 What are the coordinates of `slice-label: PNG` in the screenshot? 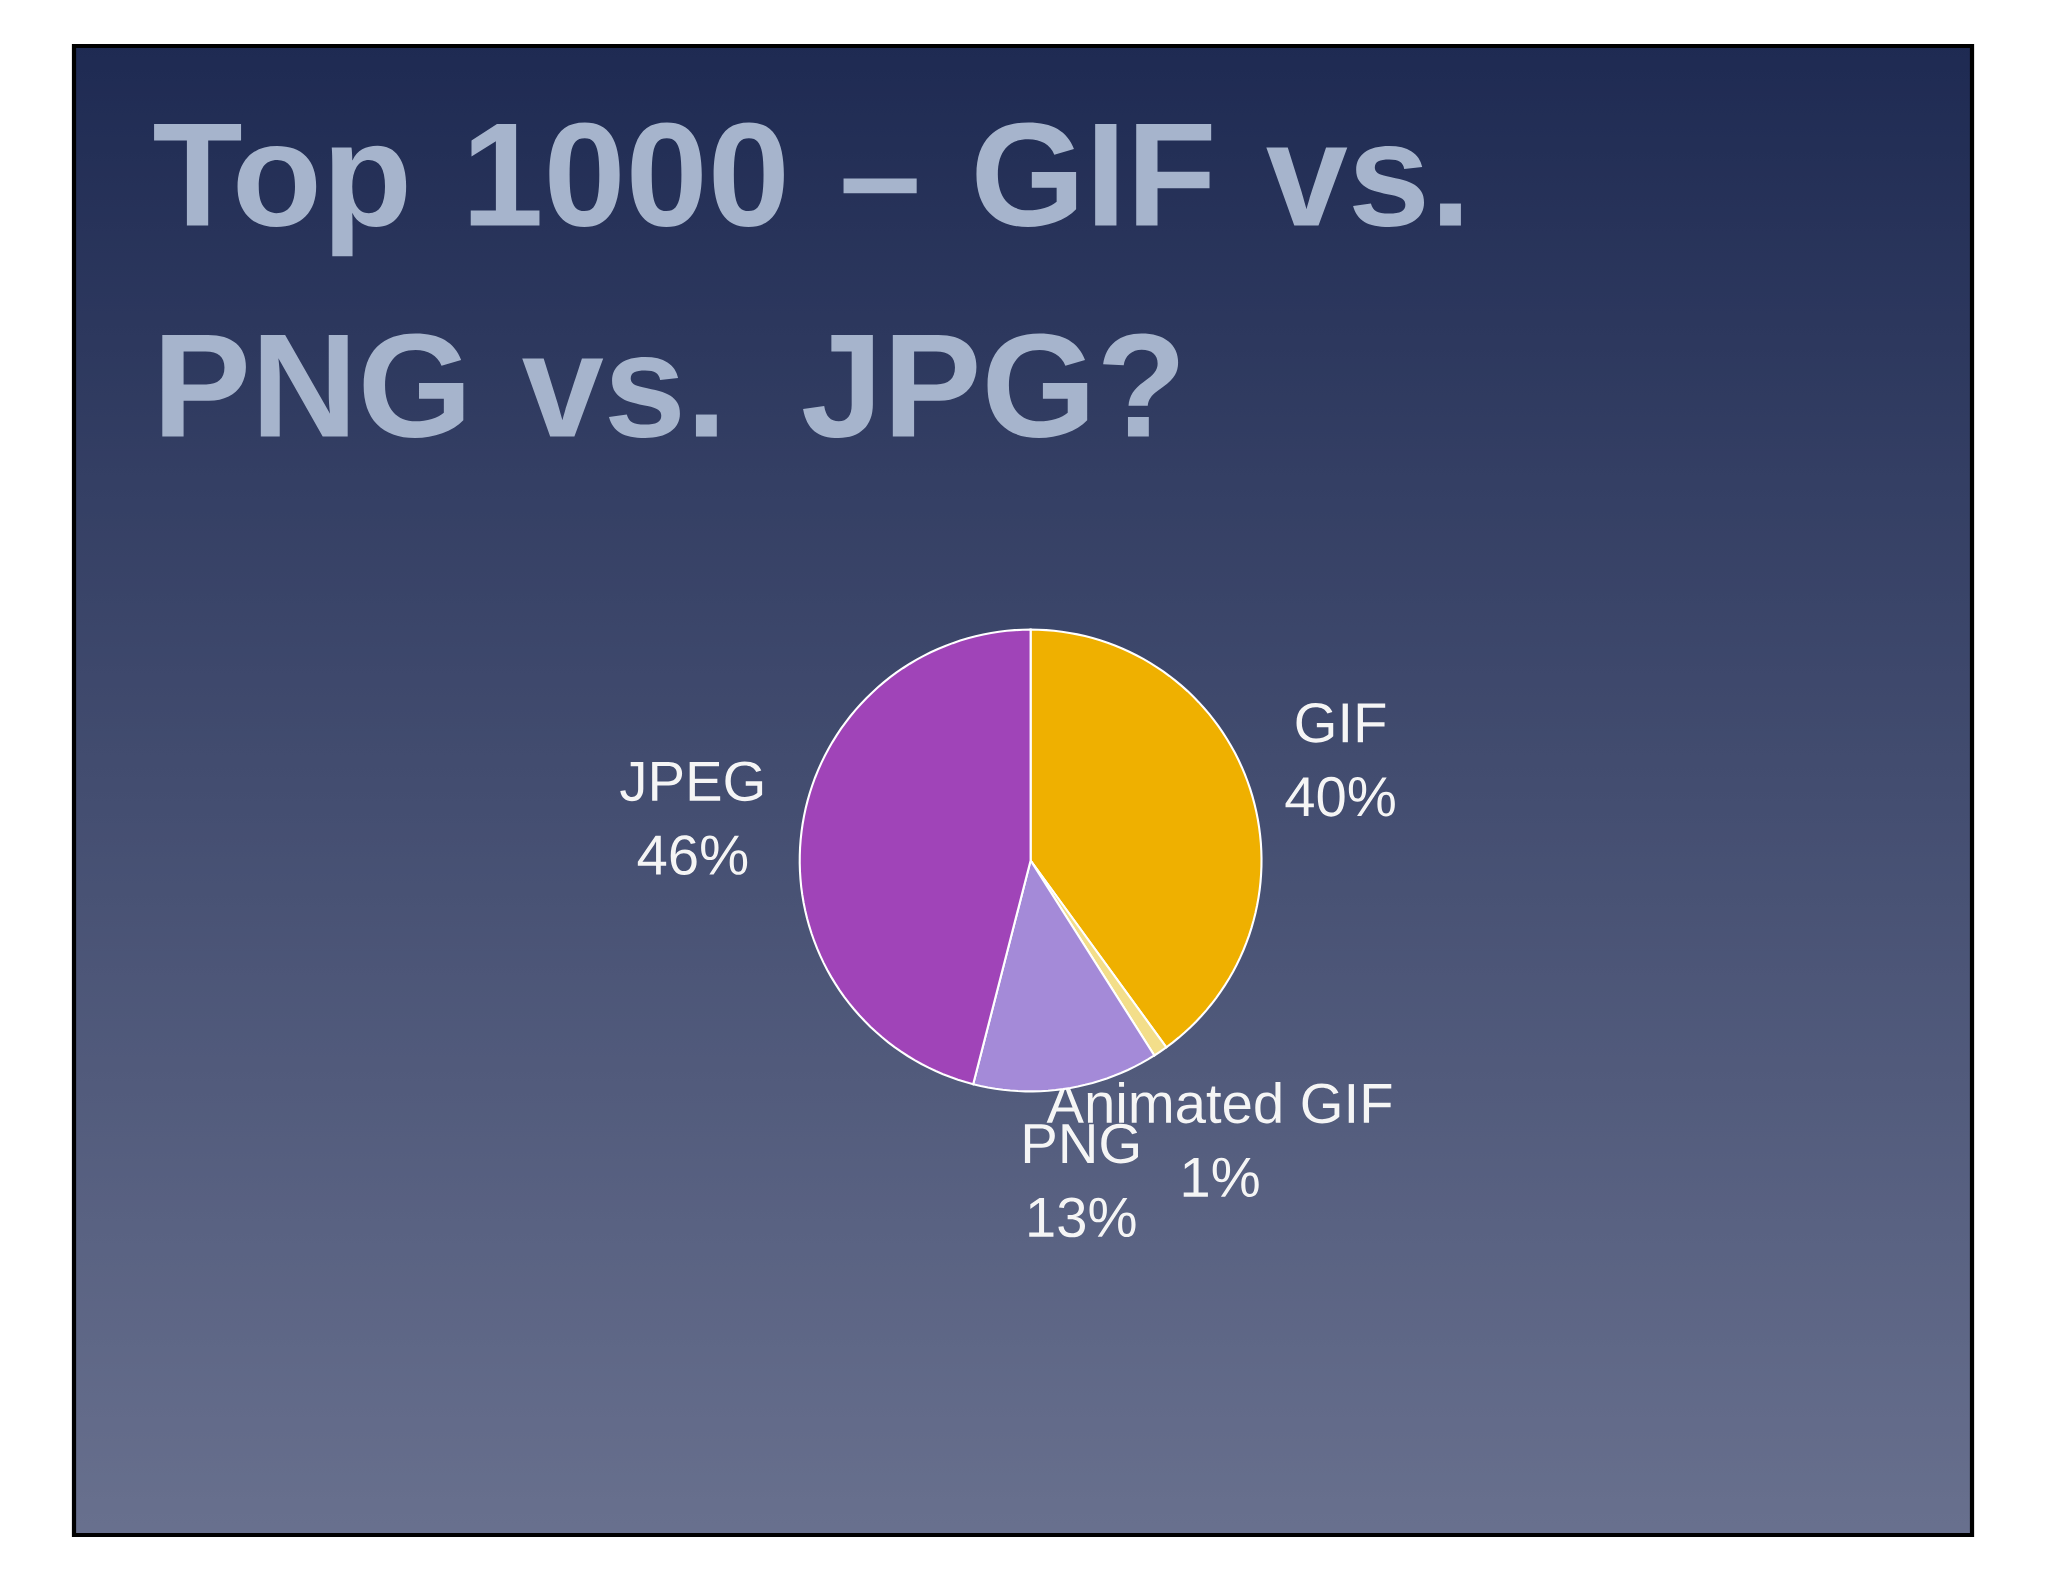 It's located at (1081, 1143).